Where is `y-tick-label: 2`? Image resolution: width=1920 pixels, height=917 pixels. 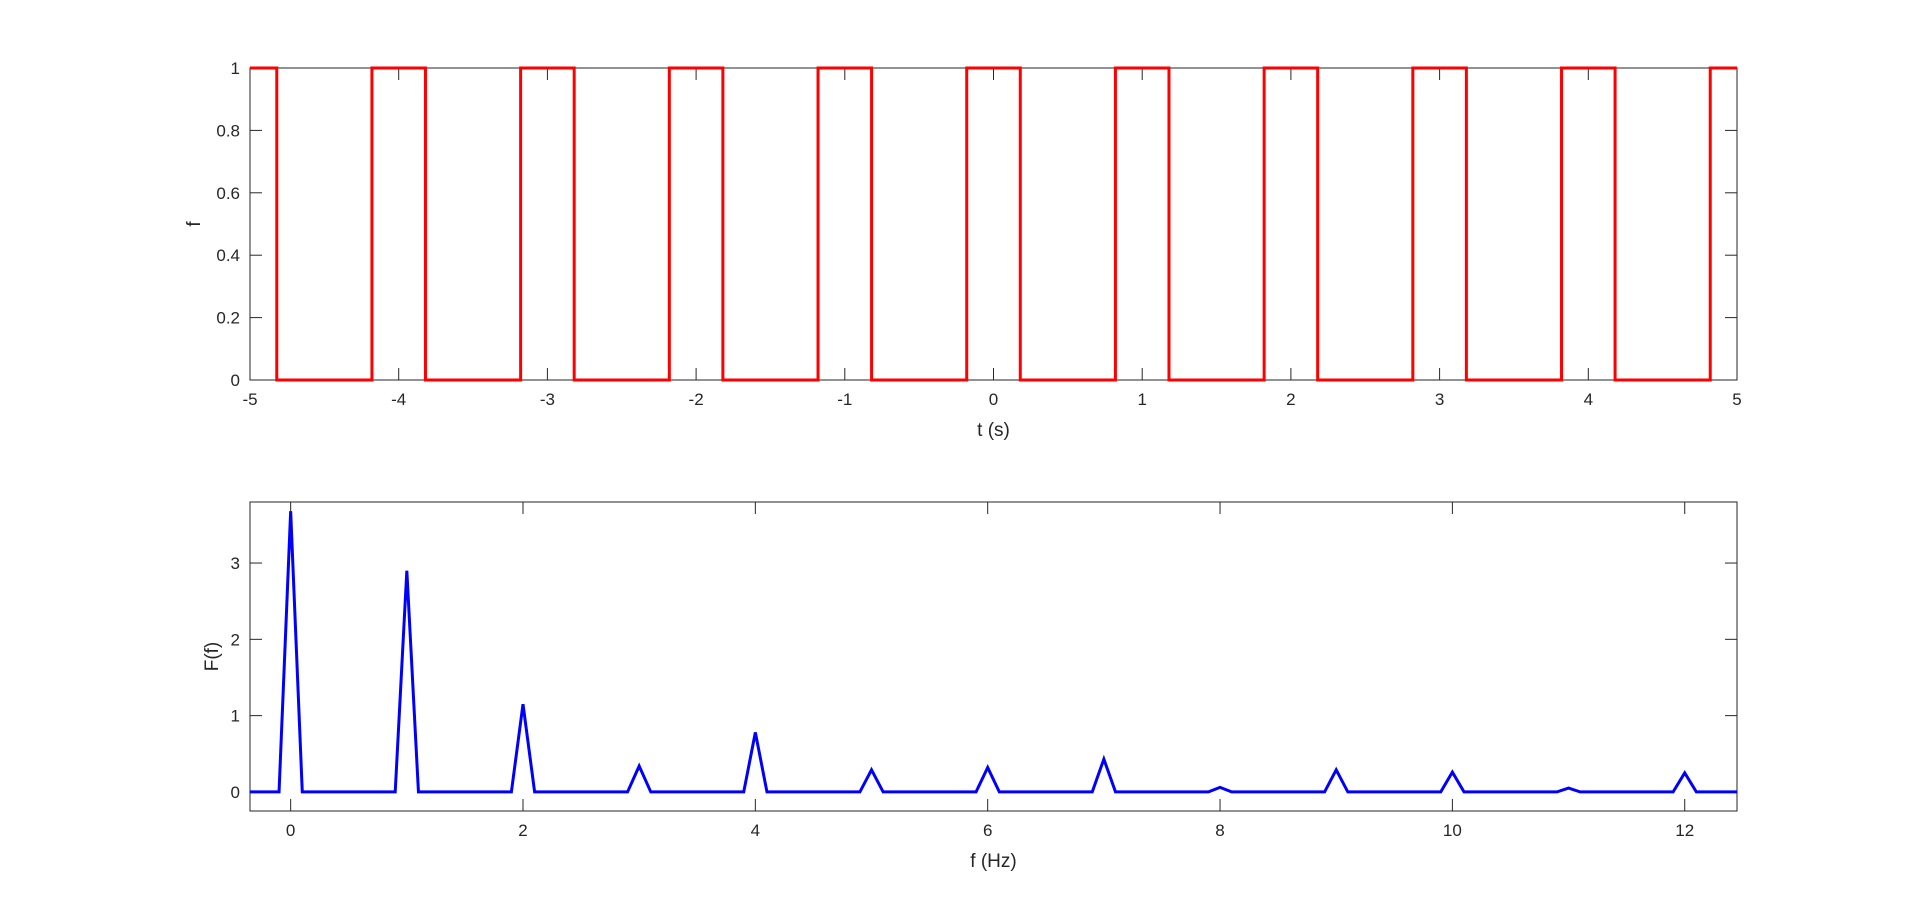
y-tick-label: 2 is located at coordinates (235, 639).